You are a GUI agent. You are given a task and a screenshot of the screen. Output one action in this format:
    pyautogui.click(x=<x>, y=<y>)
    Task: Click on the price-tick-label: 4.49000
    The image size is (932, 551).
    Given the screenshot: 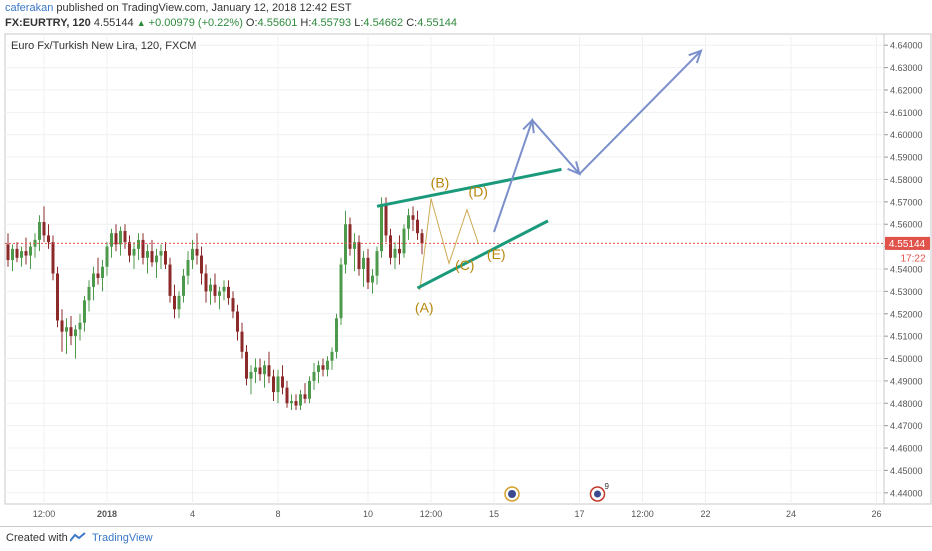 What is the action you would take?
    pyautogui.click(x=906, y=381)
    